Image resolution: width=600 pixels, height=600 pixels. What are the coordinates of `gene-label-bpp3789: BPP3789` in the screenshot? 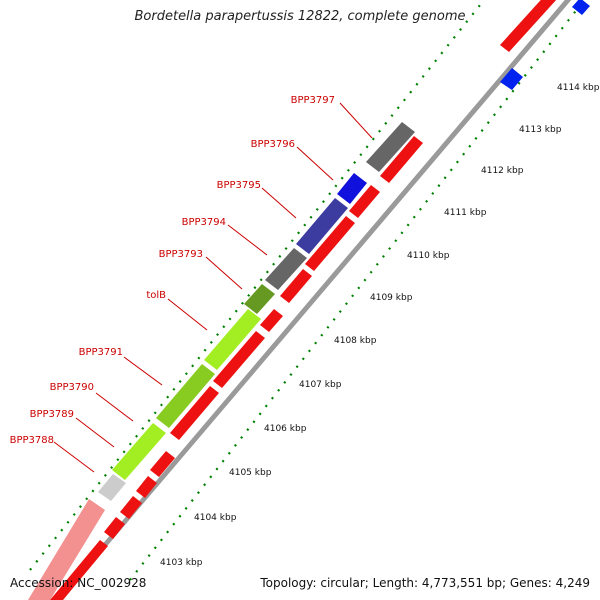 It's located at (52, 414).